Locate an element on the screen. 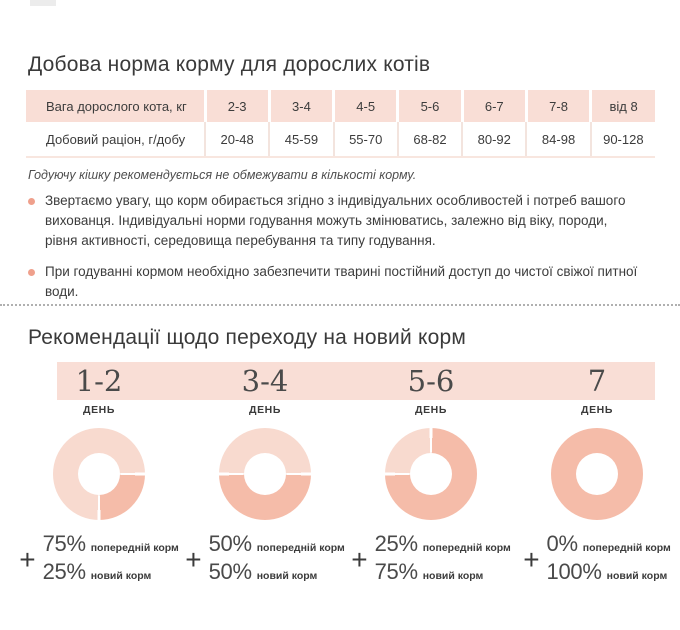 This screenshot has height=630, width=680. new-food-percent: 75% is located at coordinates (396, 571).